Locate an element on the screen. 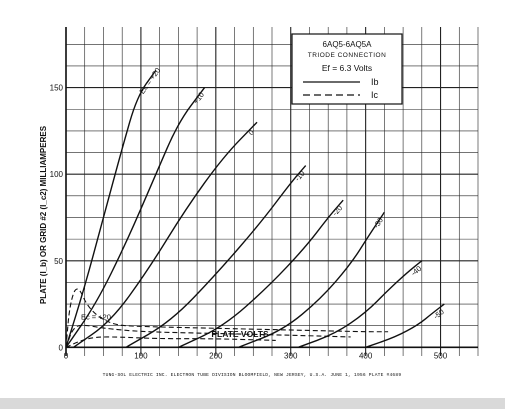 The height and width of the screenshot is (414, 505). x-tick-label: 300 is located at coordinates (291, 355).